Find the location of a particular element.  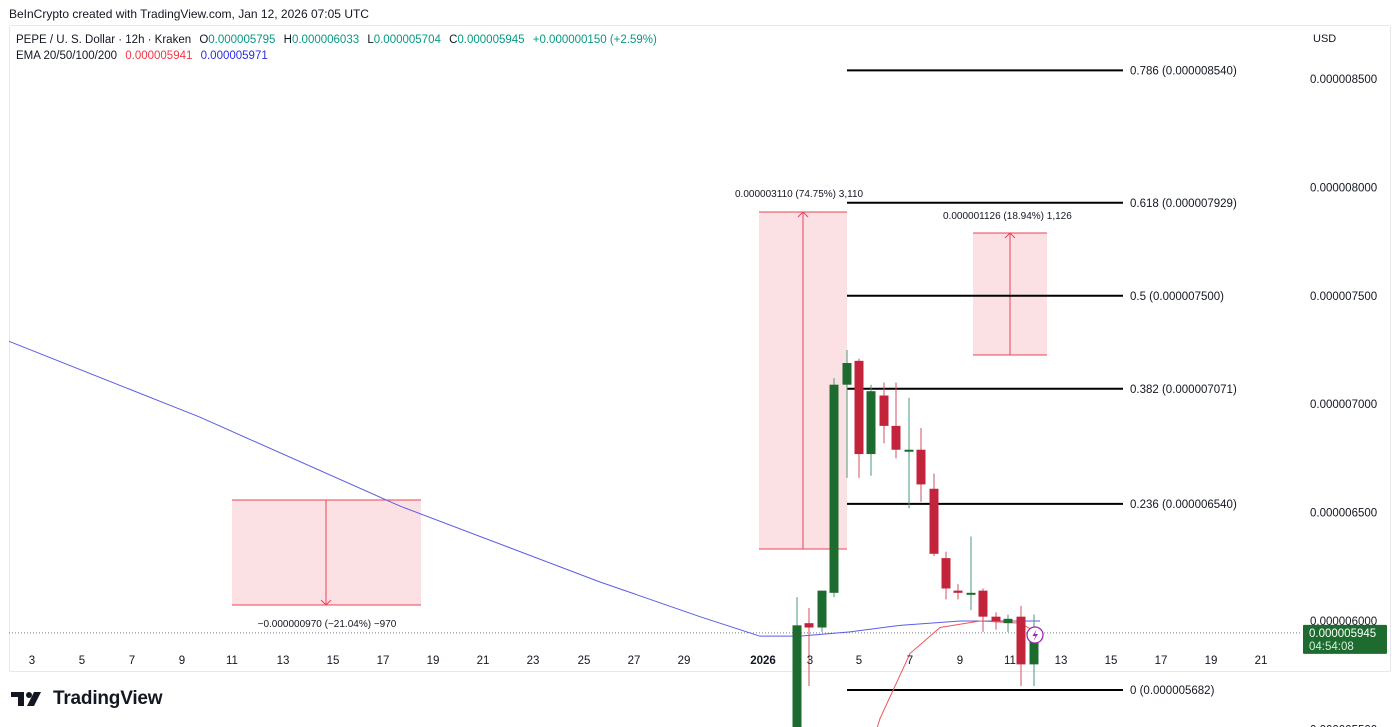

open-value: 0.000005795 is located at coordinates (242, 40).